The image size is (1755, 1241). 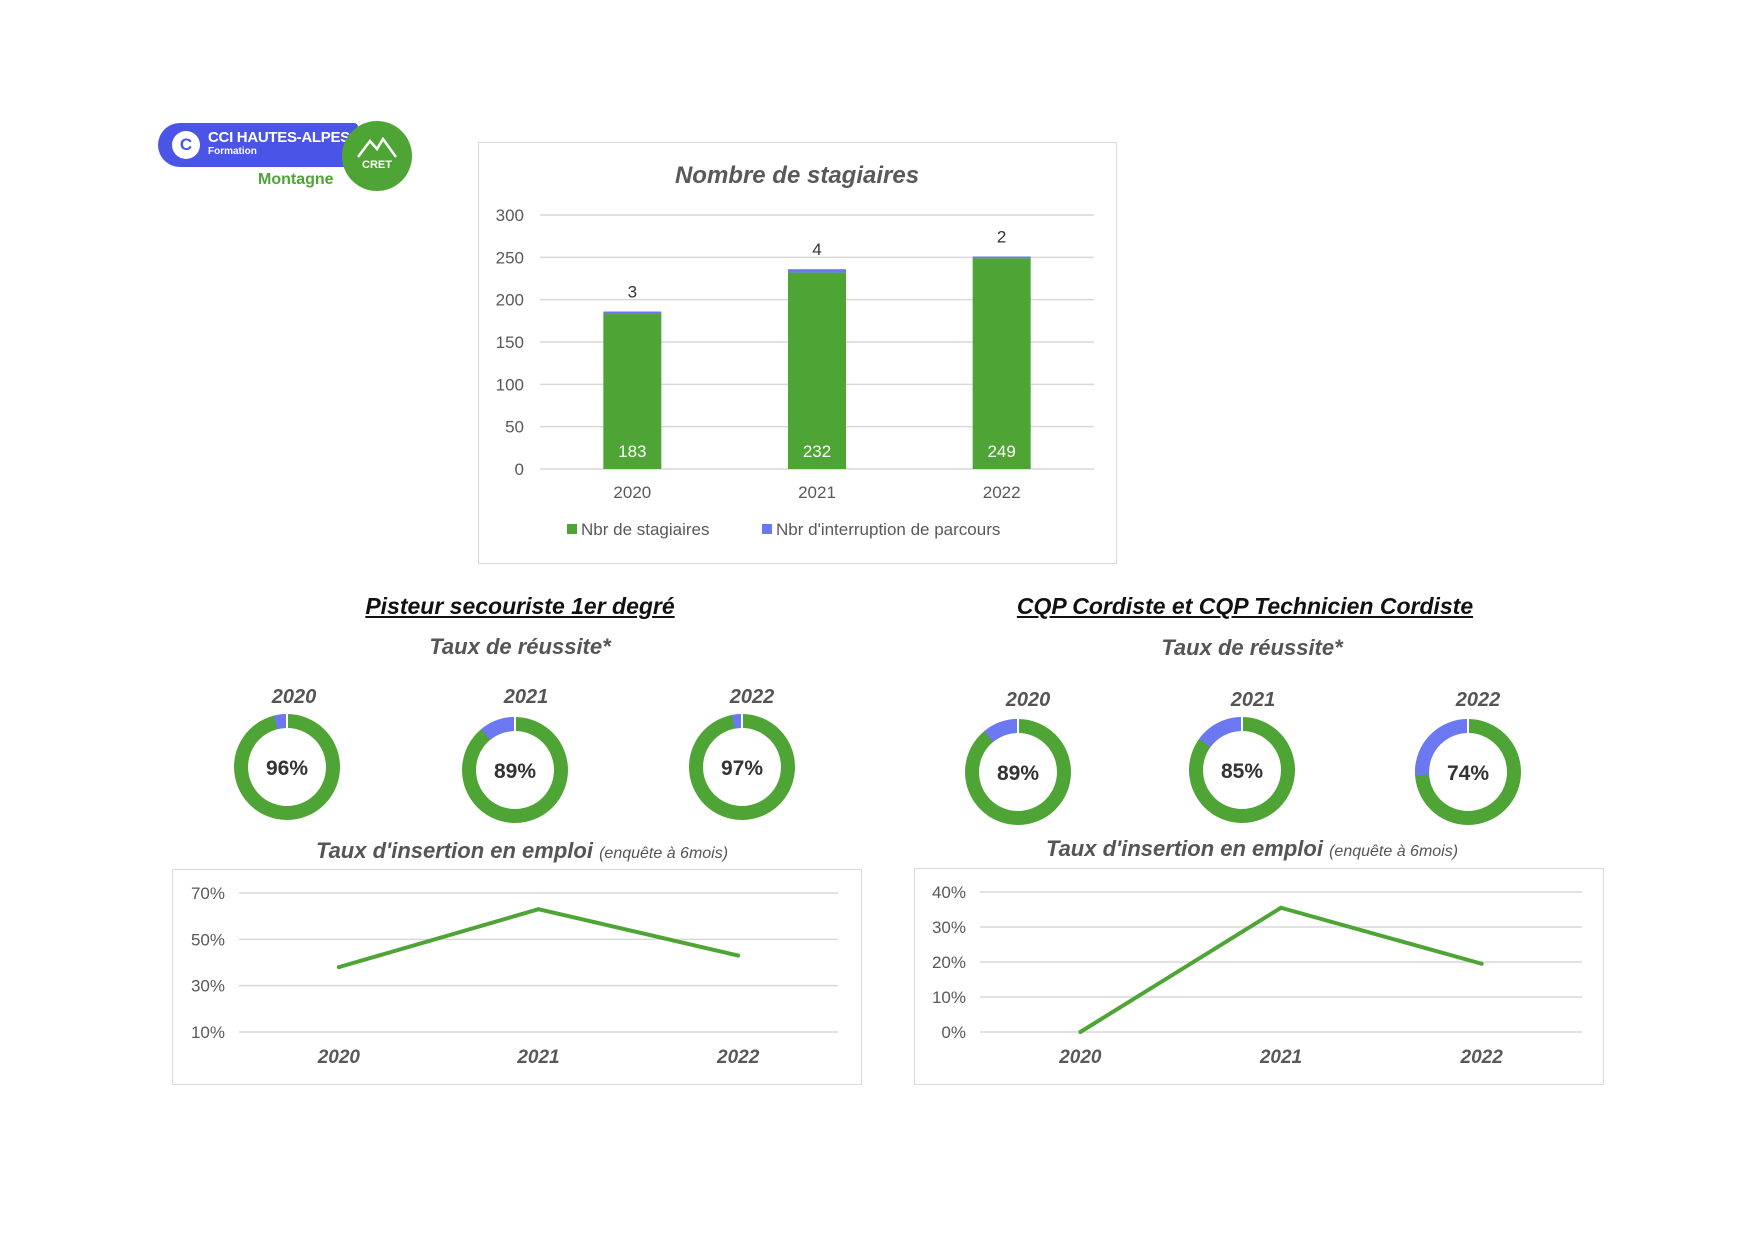 I want to click on right-insertion-text: Taux d'insertion en emploi, so click(x=1184, y=848).